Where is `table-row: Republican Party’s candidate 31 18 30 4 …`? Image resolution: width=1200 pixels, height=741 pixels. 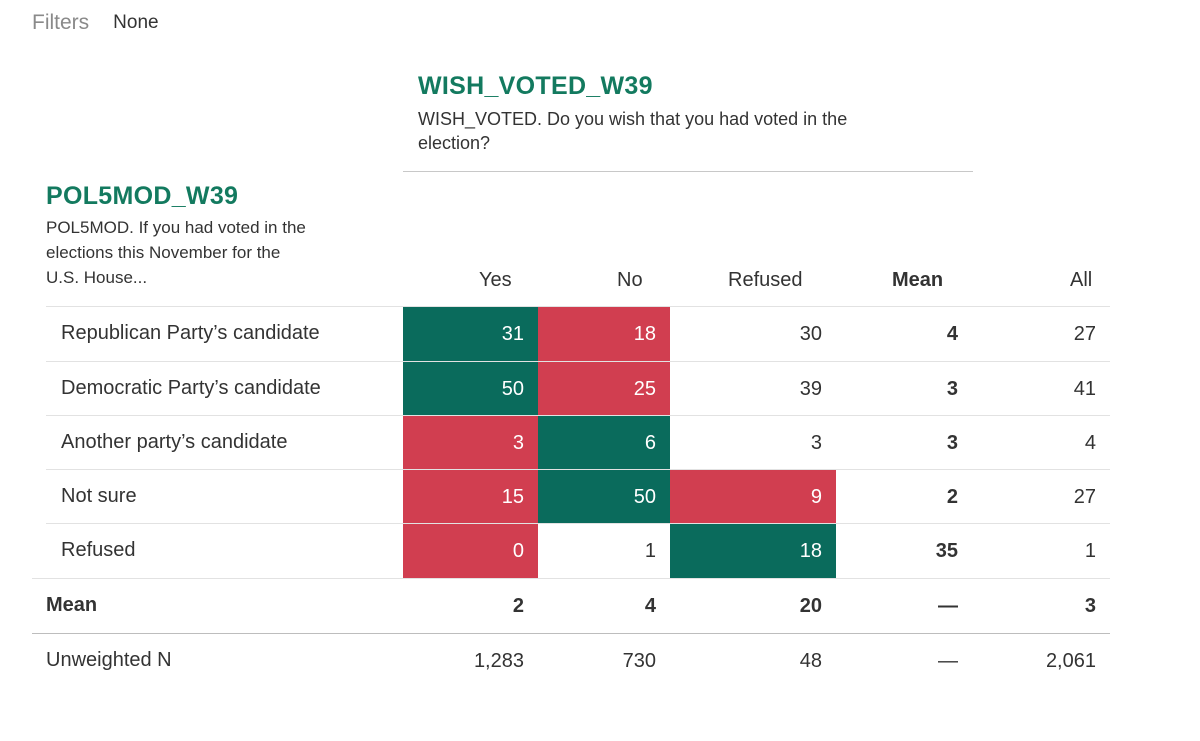 table-row: Republican Party’s candidate 31 18 30 4 … is located at coordinates (578, 333).